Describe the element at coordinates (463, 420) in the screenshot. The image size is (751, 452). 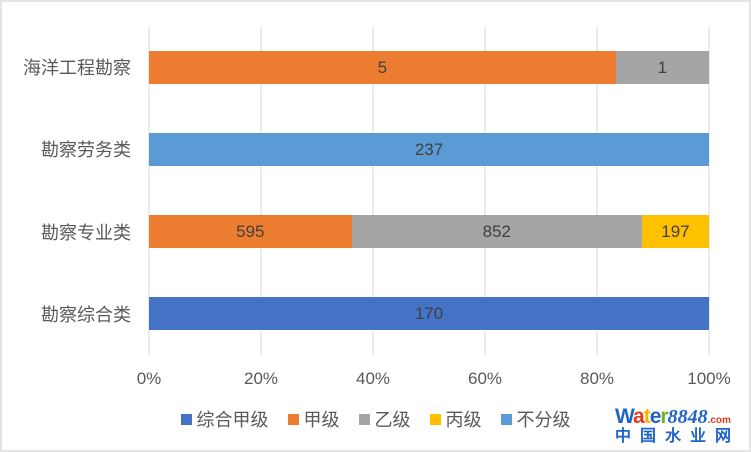
I see `legend-label: 丙级` at that location.